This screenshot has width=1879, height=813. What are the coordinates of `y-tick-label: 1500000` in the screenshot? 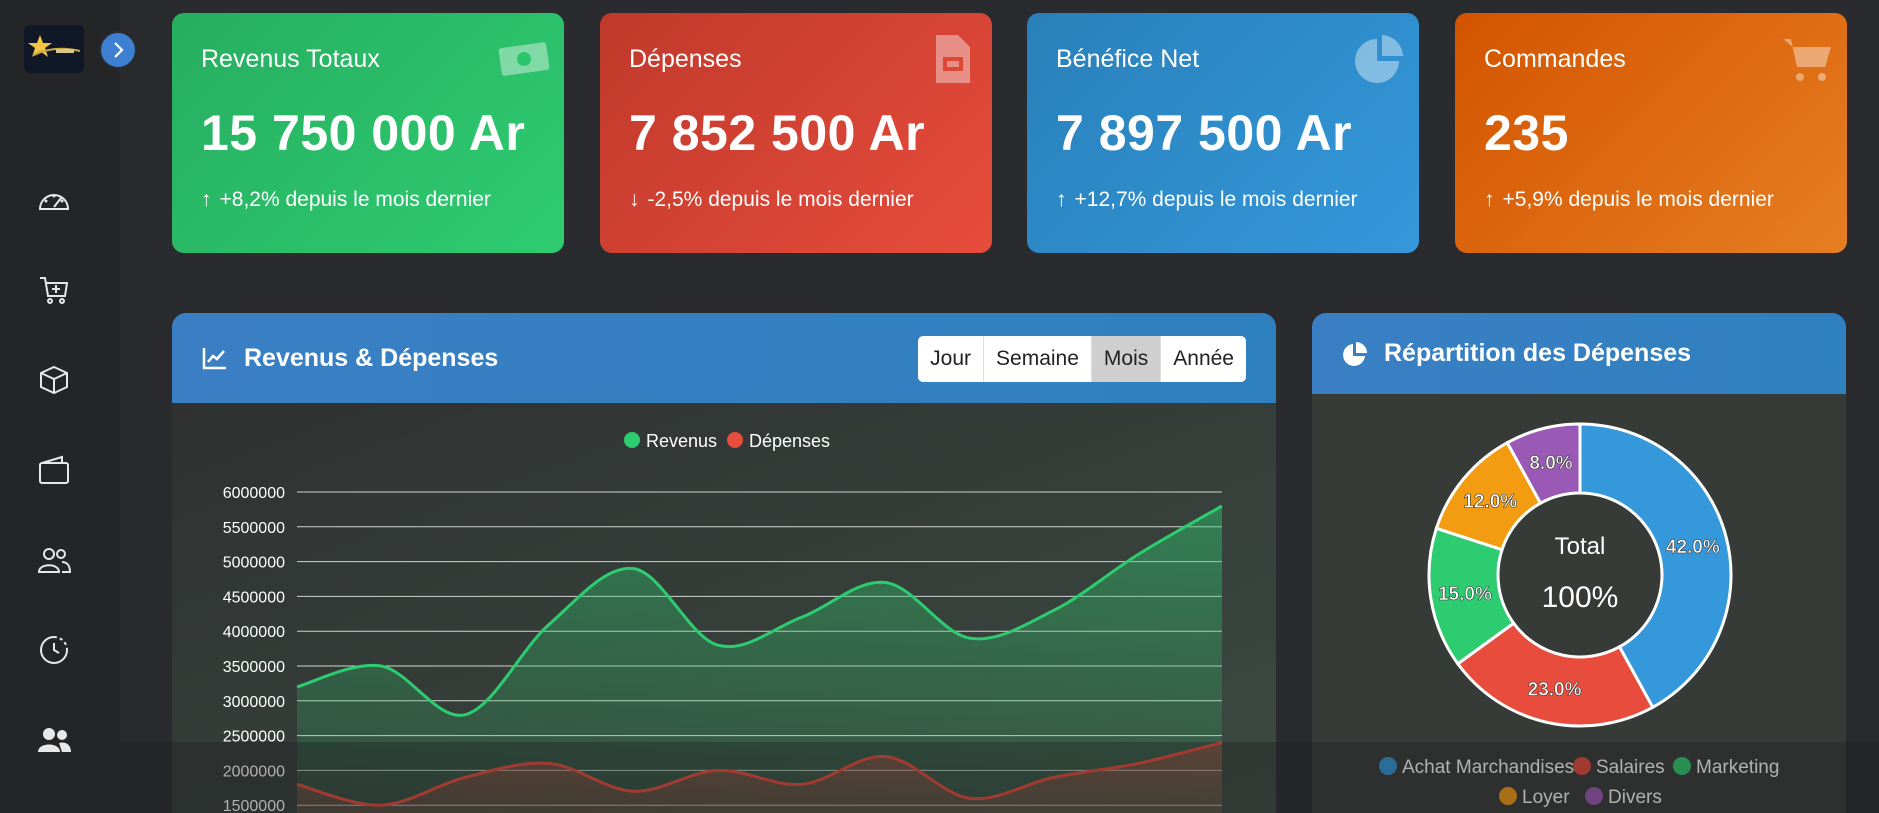 It's located at (254, 805).